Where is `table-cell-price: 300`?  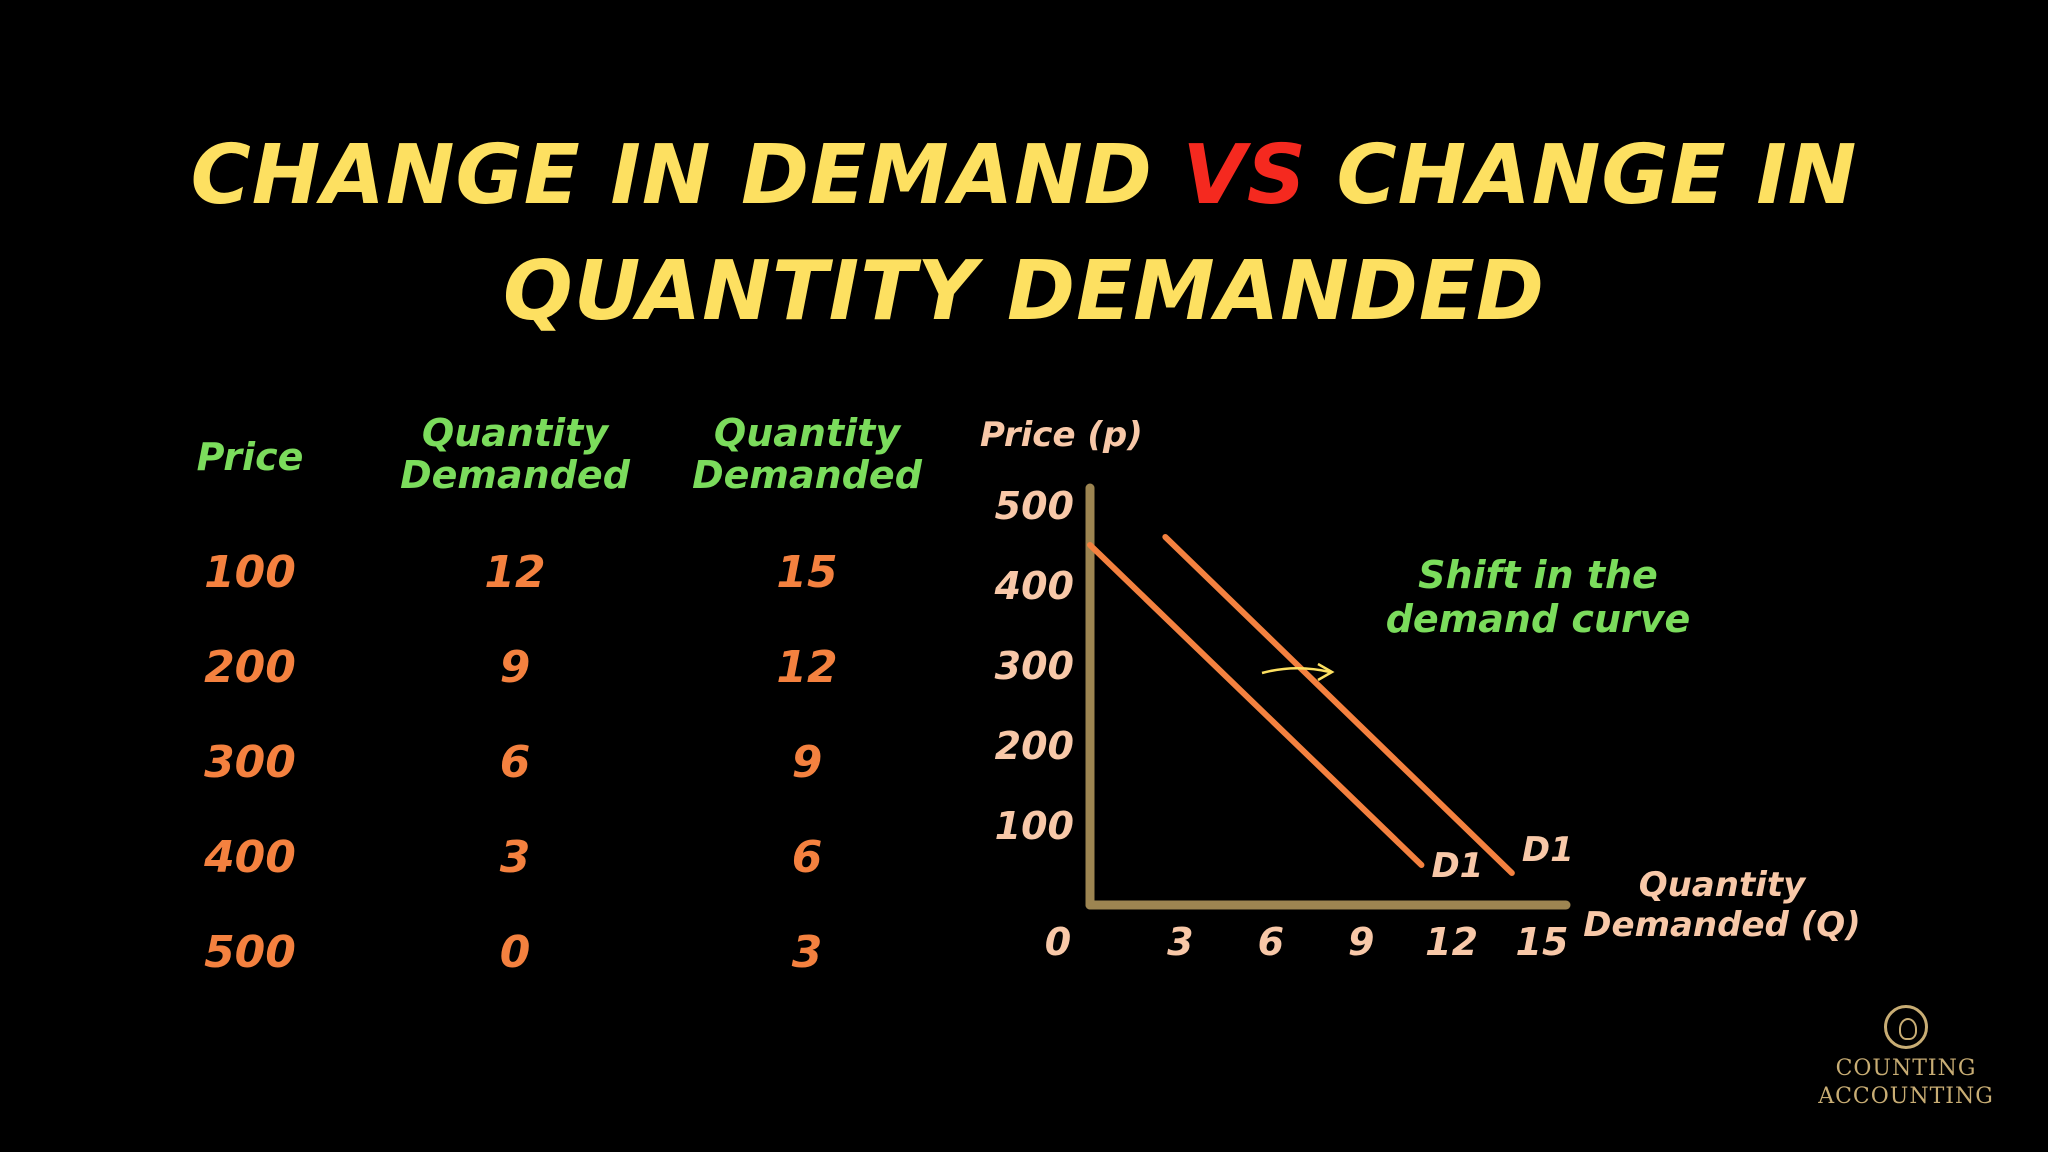
table-cell-price: 300 is located at coordinates (250, 762).